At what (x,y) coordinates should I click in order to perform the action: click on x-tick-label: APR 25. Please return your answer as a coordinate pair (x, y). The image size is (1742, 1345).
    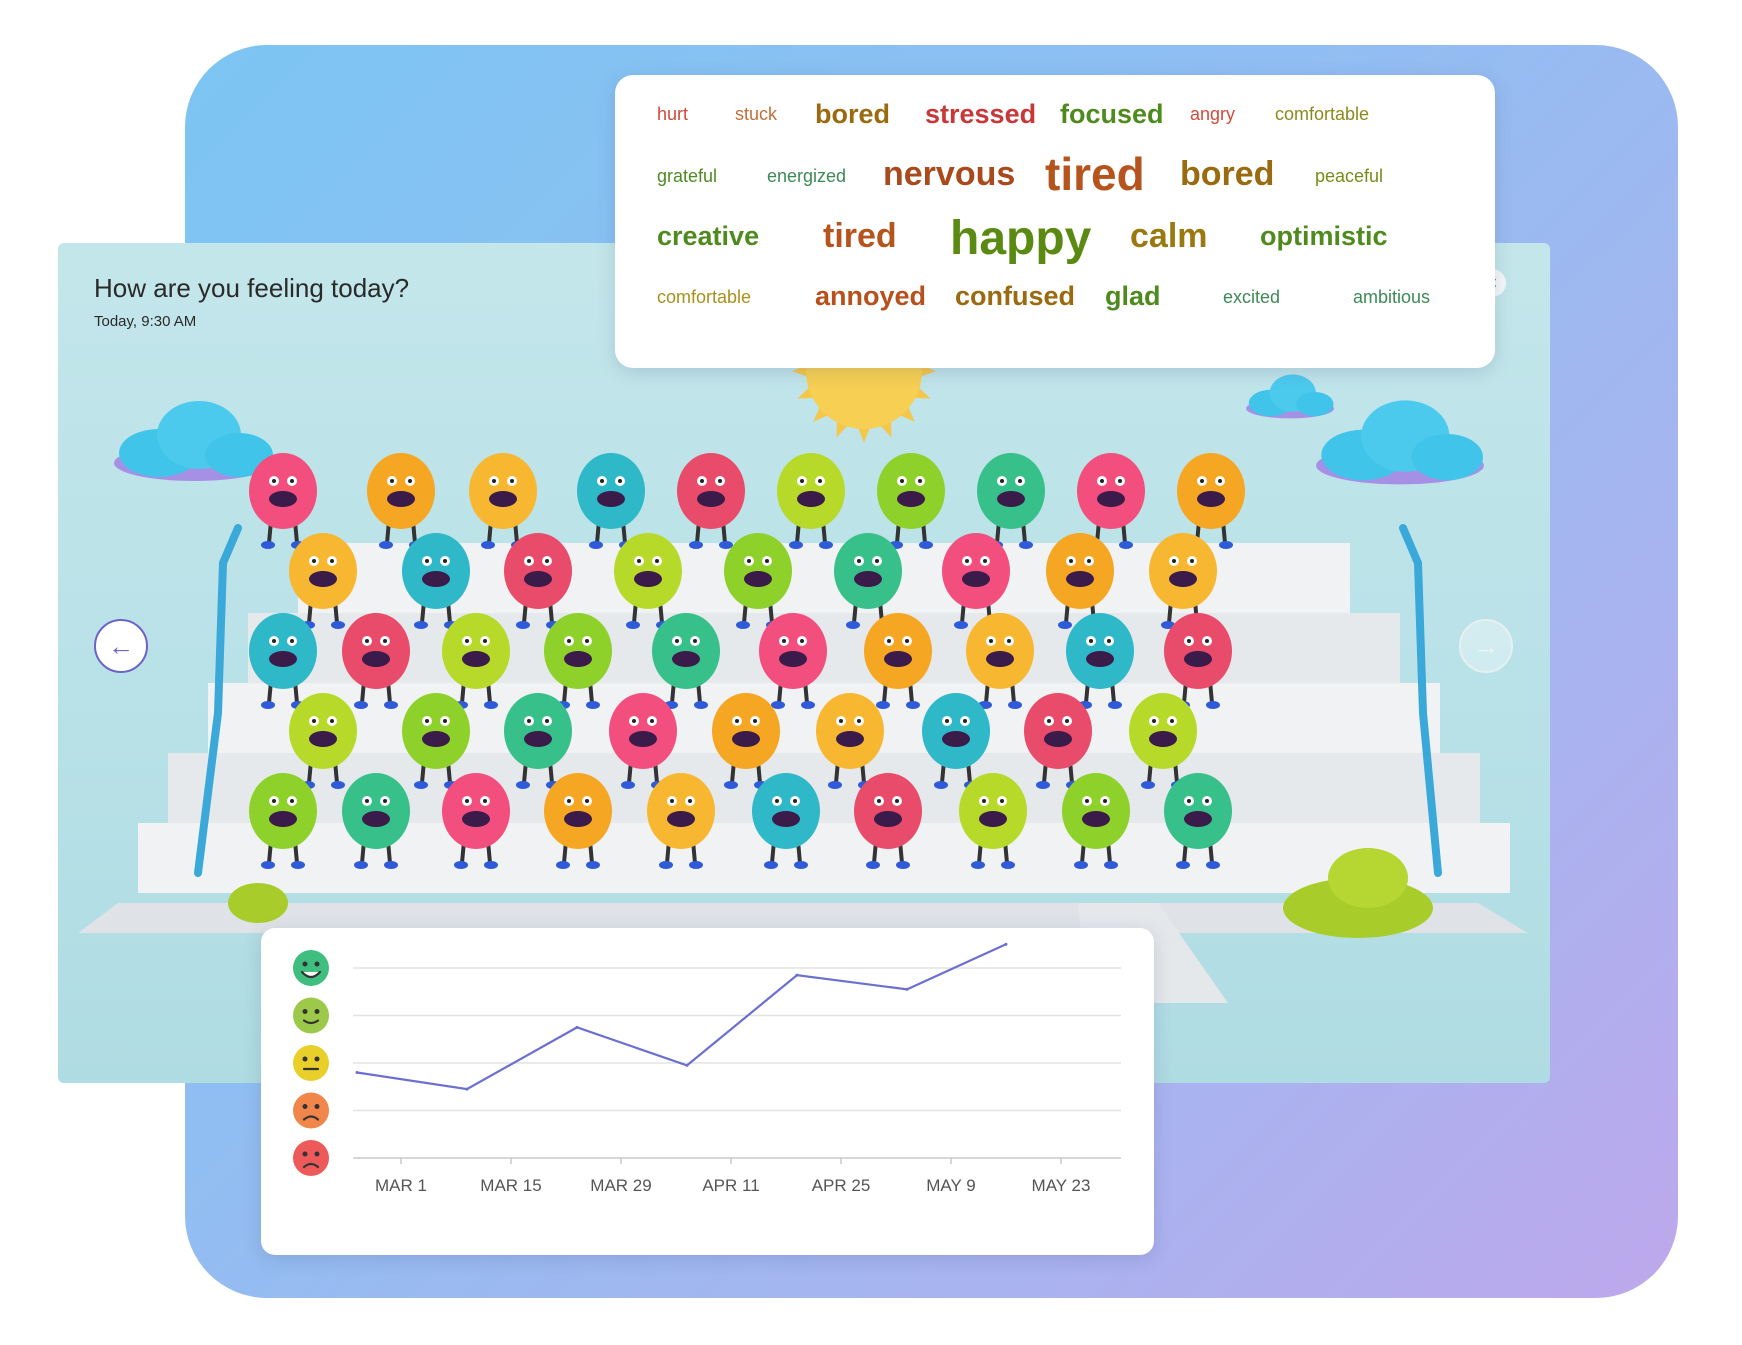
    Looking at the image, I should click on (841, 1185).